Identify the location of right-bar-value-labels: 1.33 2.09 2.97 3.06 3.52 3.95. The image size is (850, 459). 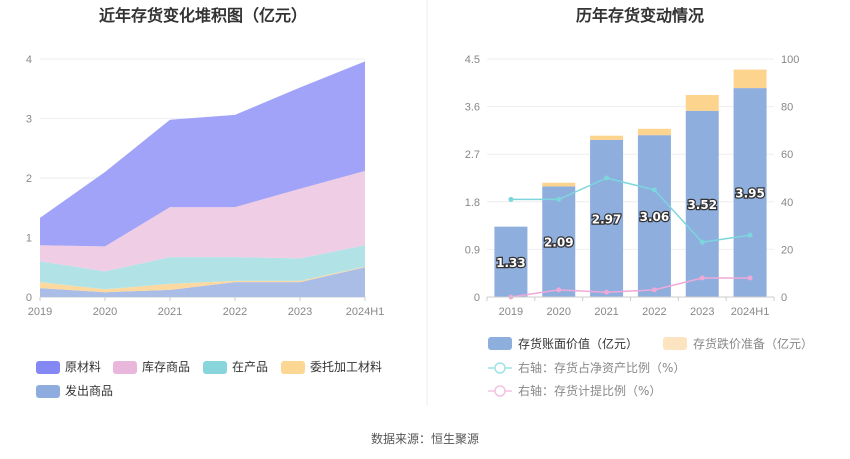
(630, 228).